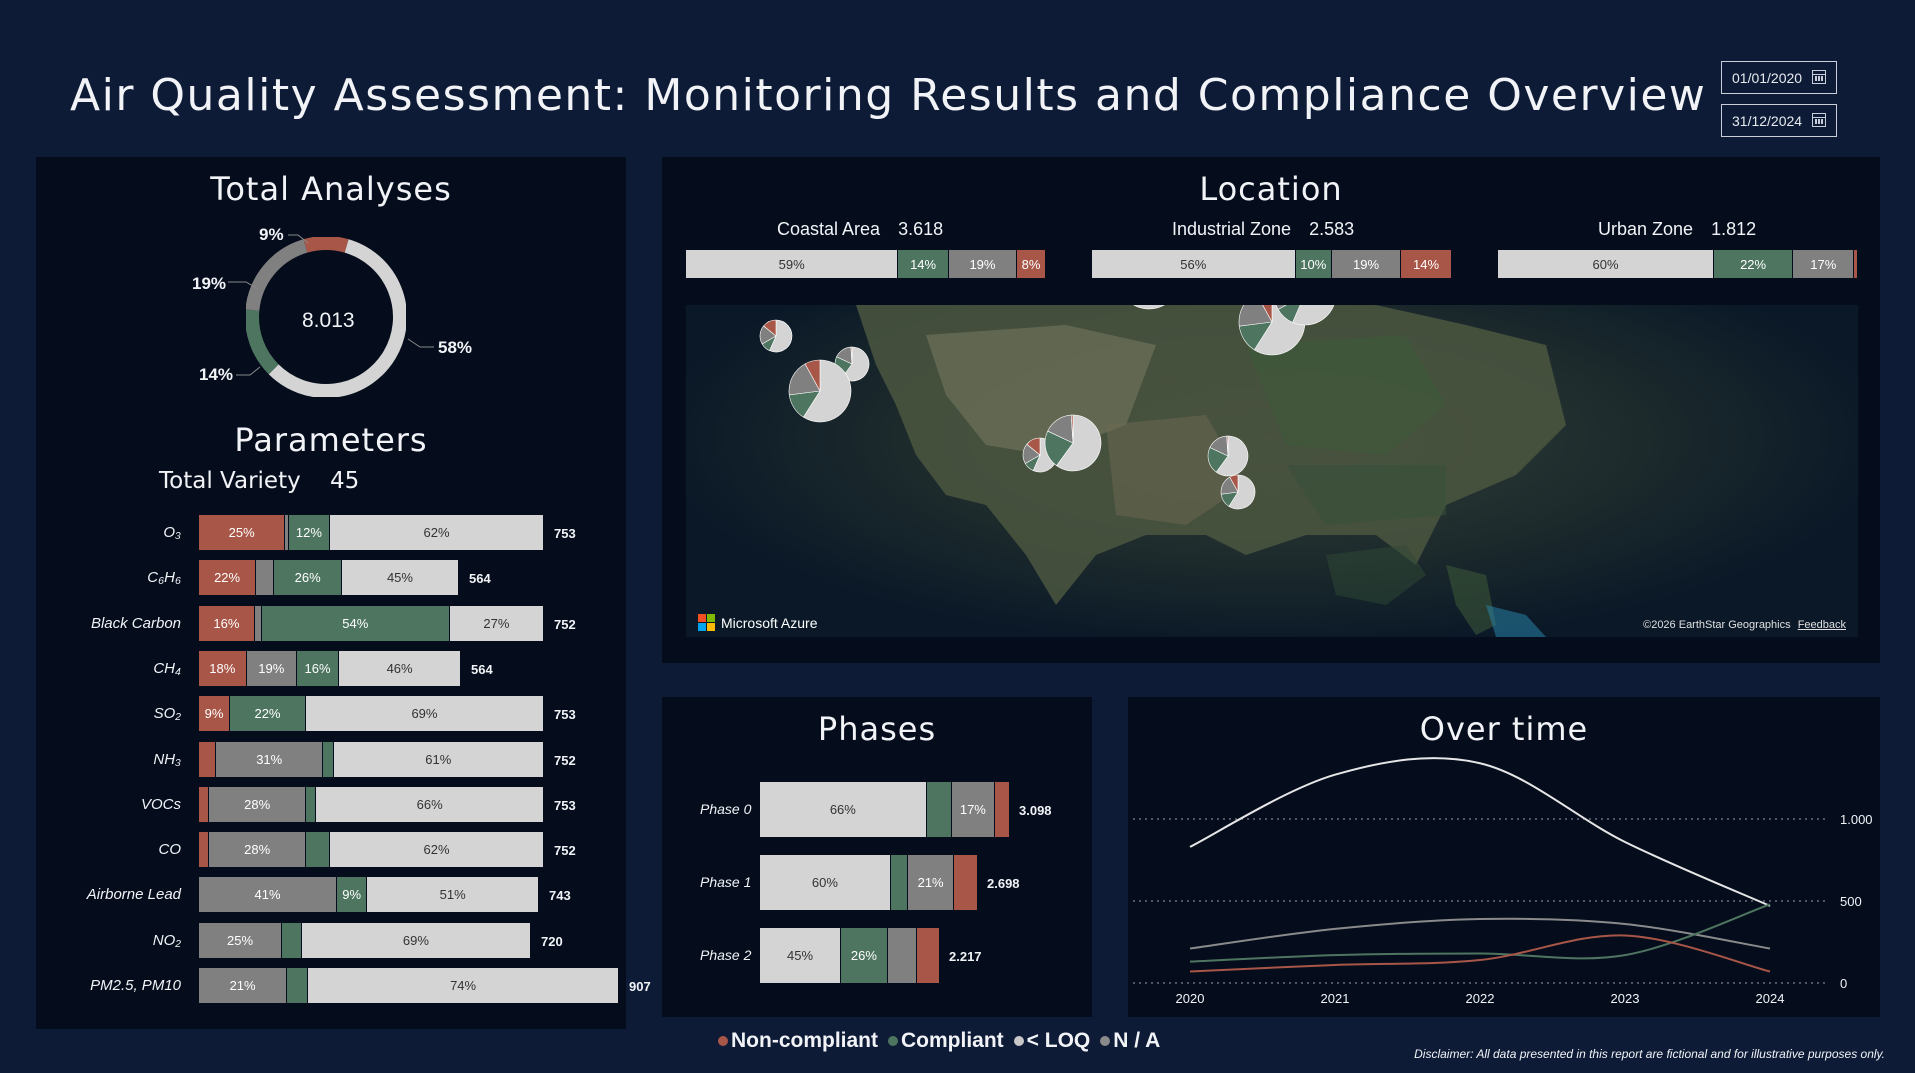  I want to click on location-zone-bar: 56% 10% 19% 14%, so click(1272, 264).